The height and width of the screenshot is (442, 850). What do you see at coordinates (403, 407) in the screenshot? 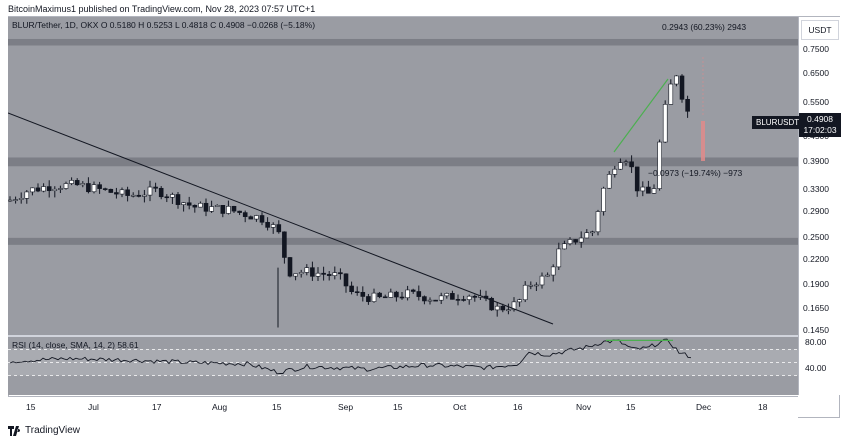
I see `time-axis: 15 Jul 17 Aug 15 Sep 15 Oct 16 Nov 15 Dec 18` at bounding box center [403, 407].